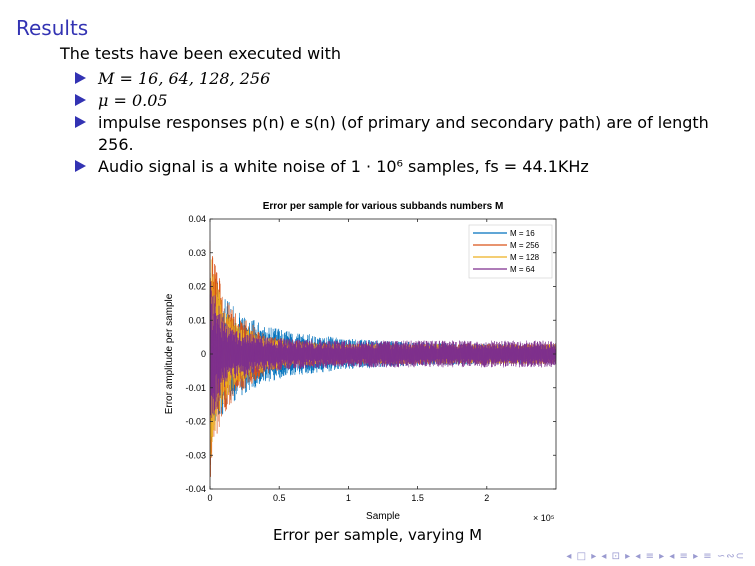 The image size is (755, 566). What do you see at coordinates (195, 388) in the screenshot?
I see `y-tick-label: -0.01` at bounding box center [195, 388].